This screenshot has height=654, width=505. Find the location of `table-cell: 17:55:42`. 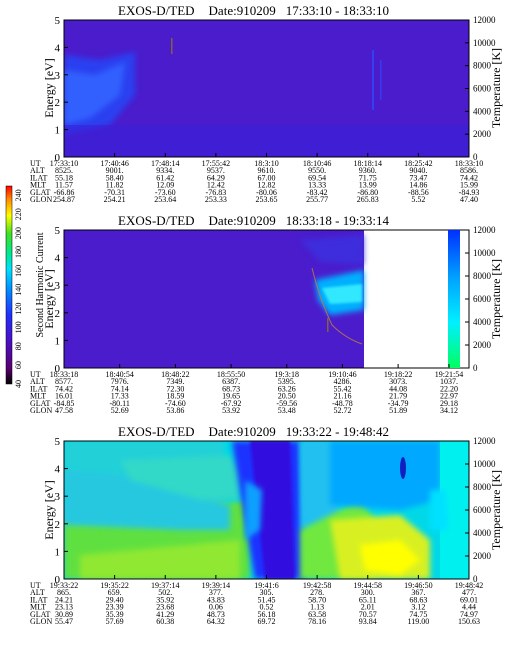

table-cell: 17:55:42 is located at coordinates (216, 163).